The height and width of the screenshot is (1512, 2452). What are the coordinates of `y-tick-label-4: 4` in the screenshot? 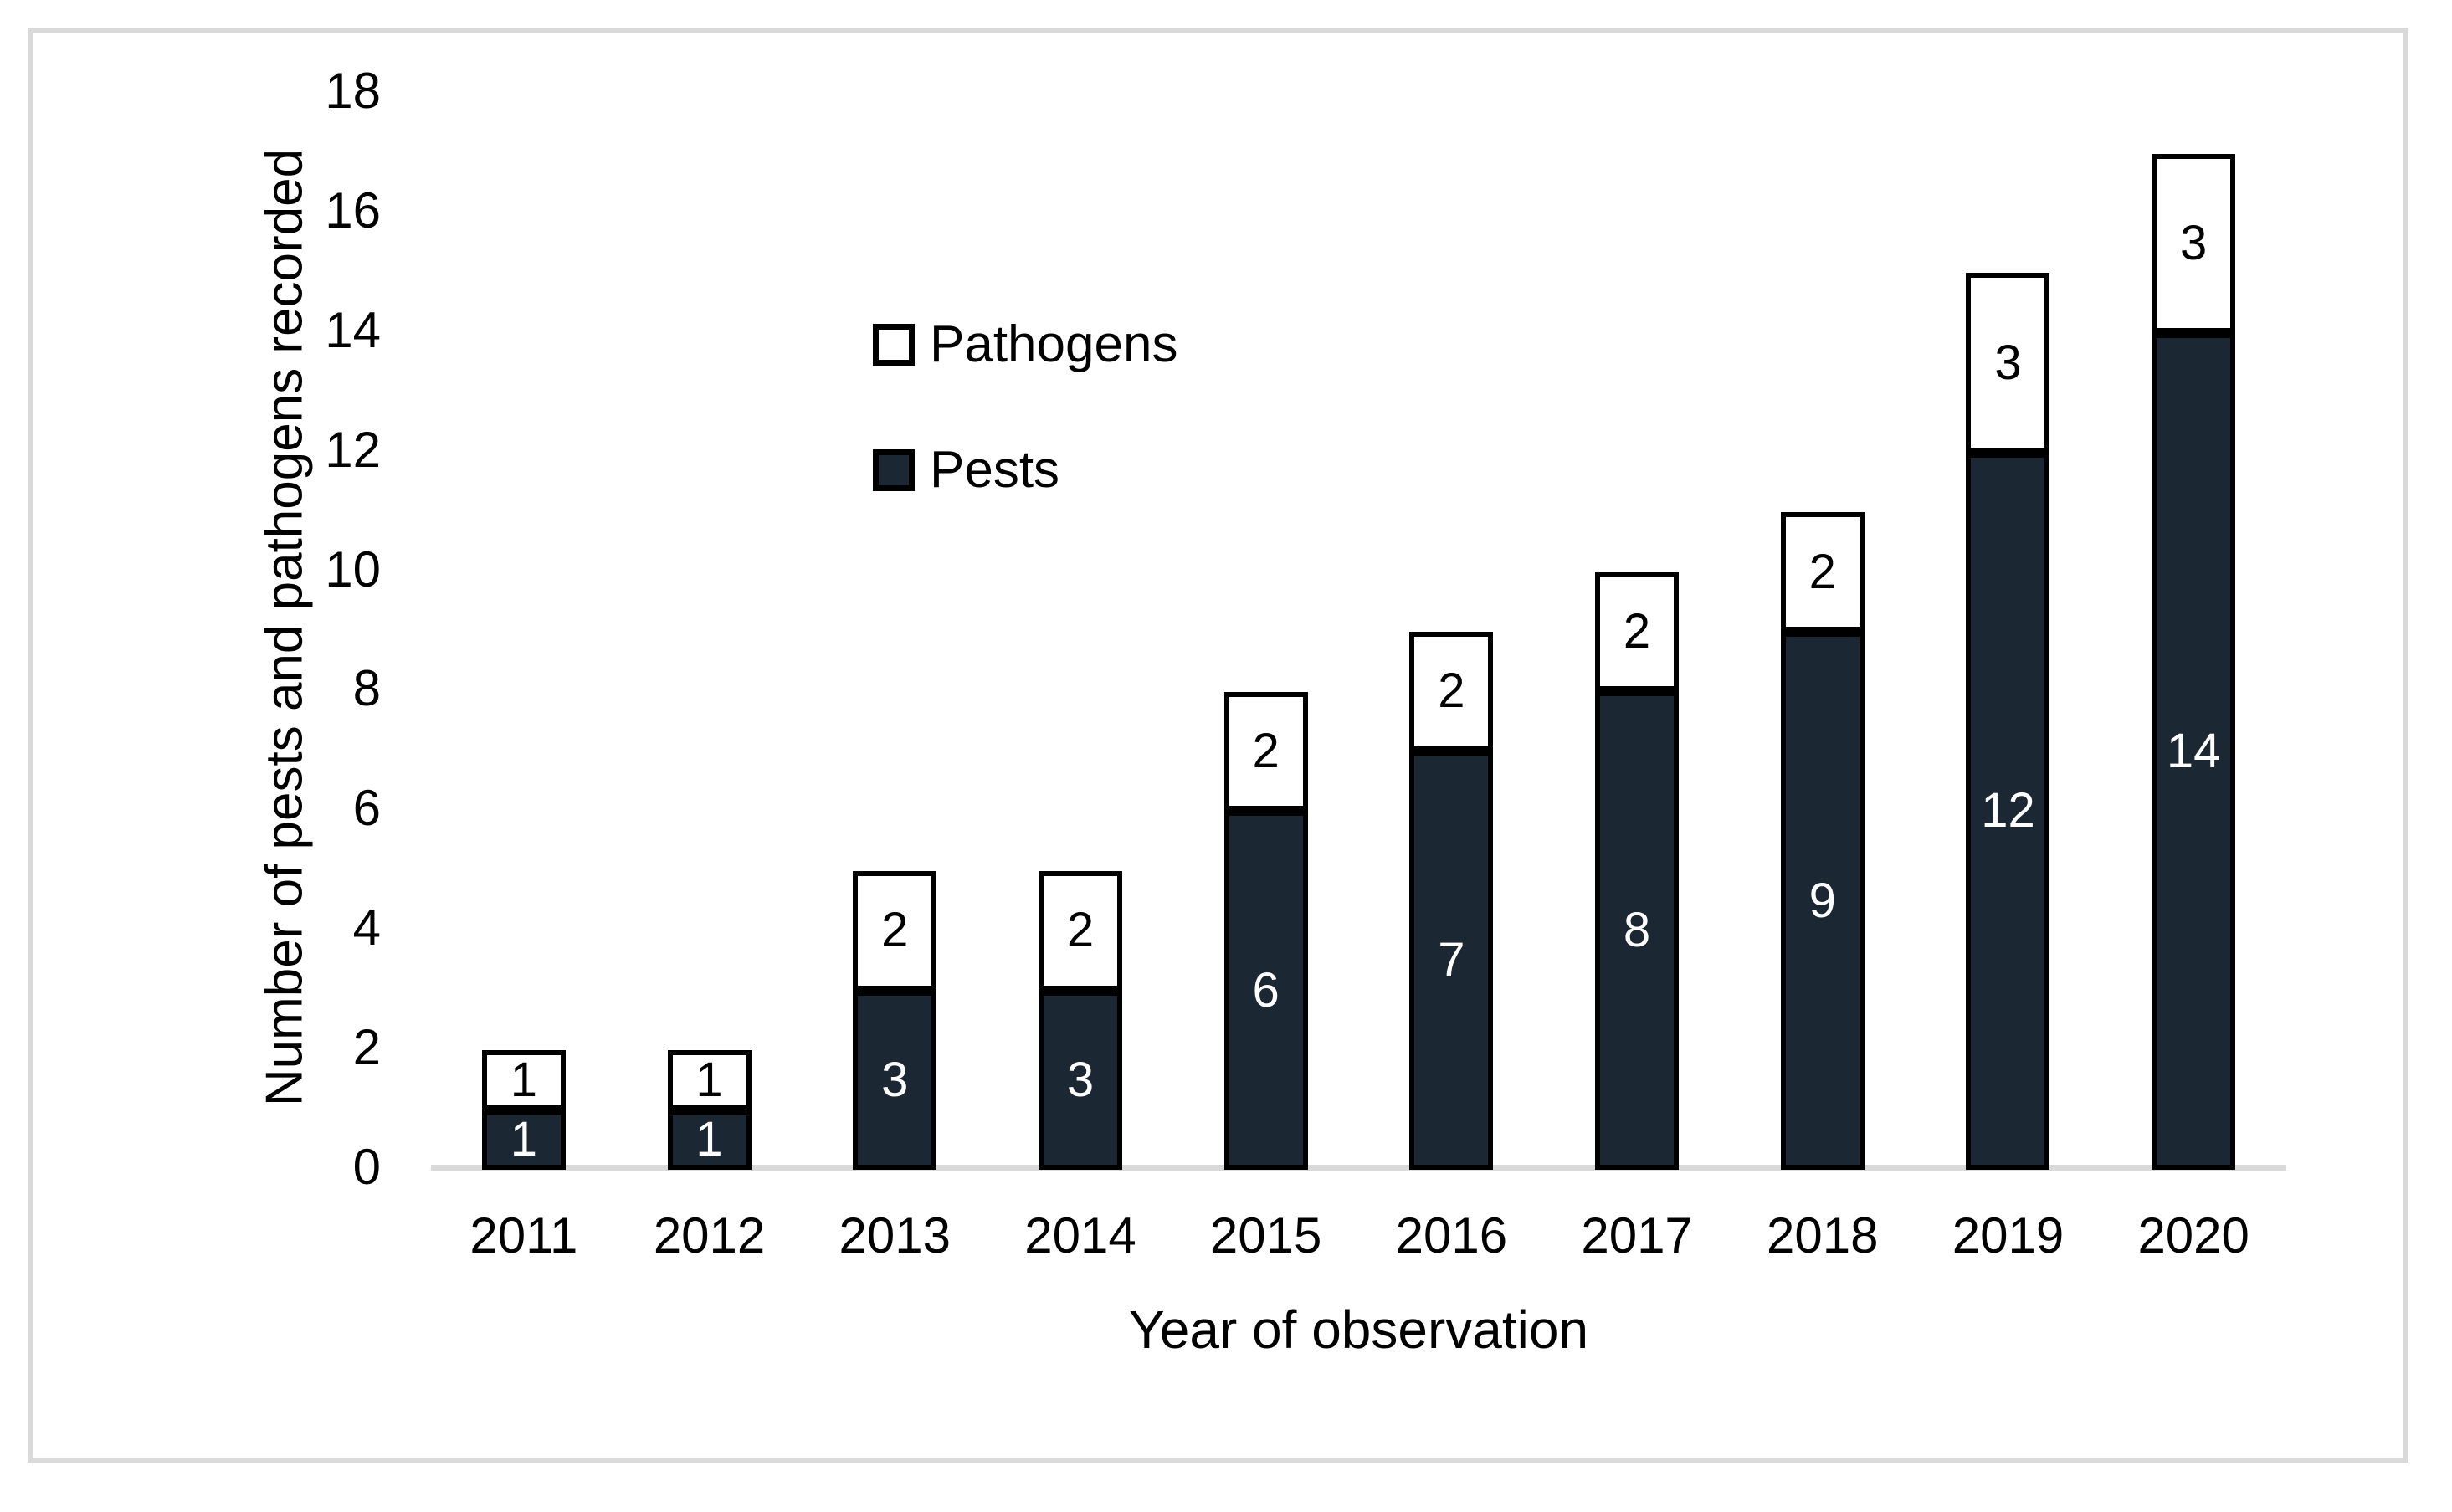 It's located at (366, 928).